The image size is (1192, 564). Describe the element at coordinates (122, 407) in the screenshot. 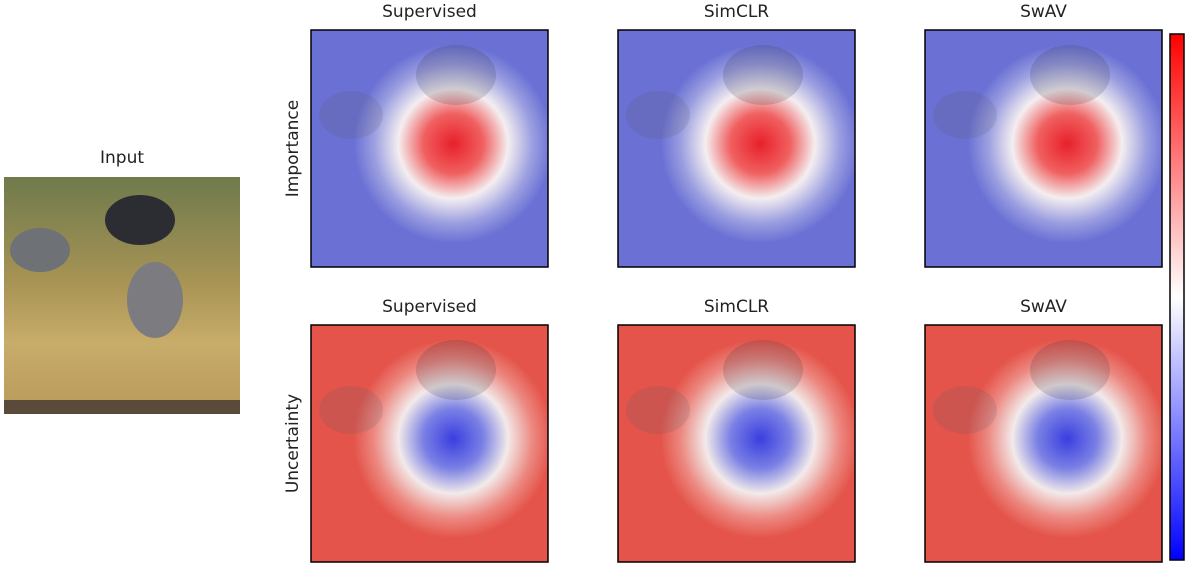

I see `ground` at that location.